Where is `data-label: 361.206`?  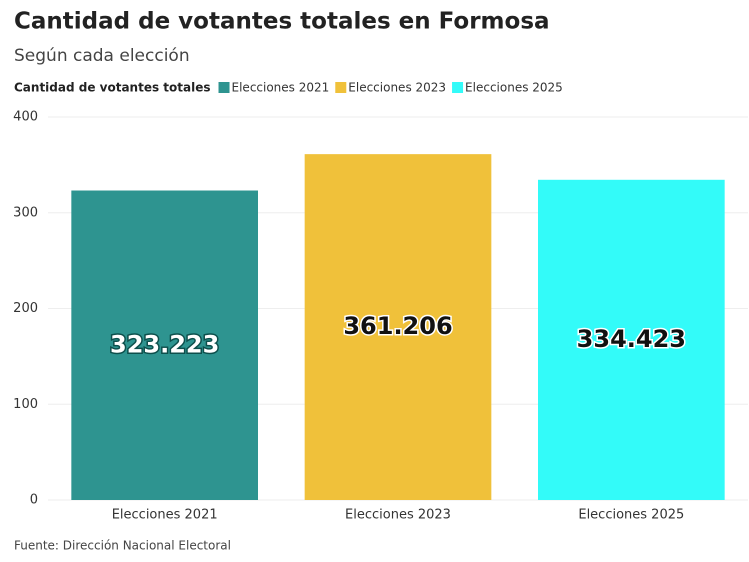 data-label: 361.206 is located at coordinates (397, 326).